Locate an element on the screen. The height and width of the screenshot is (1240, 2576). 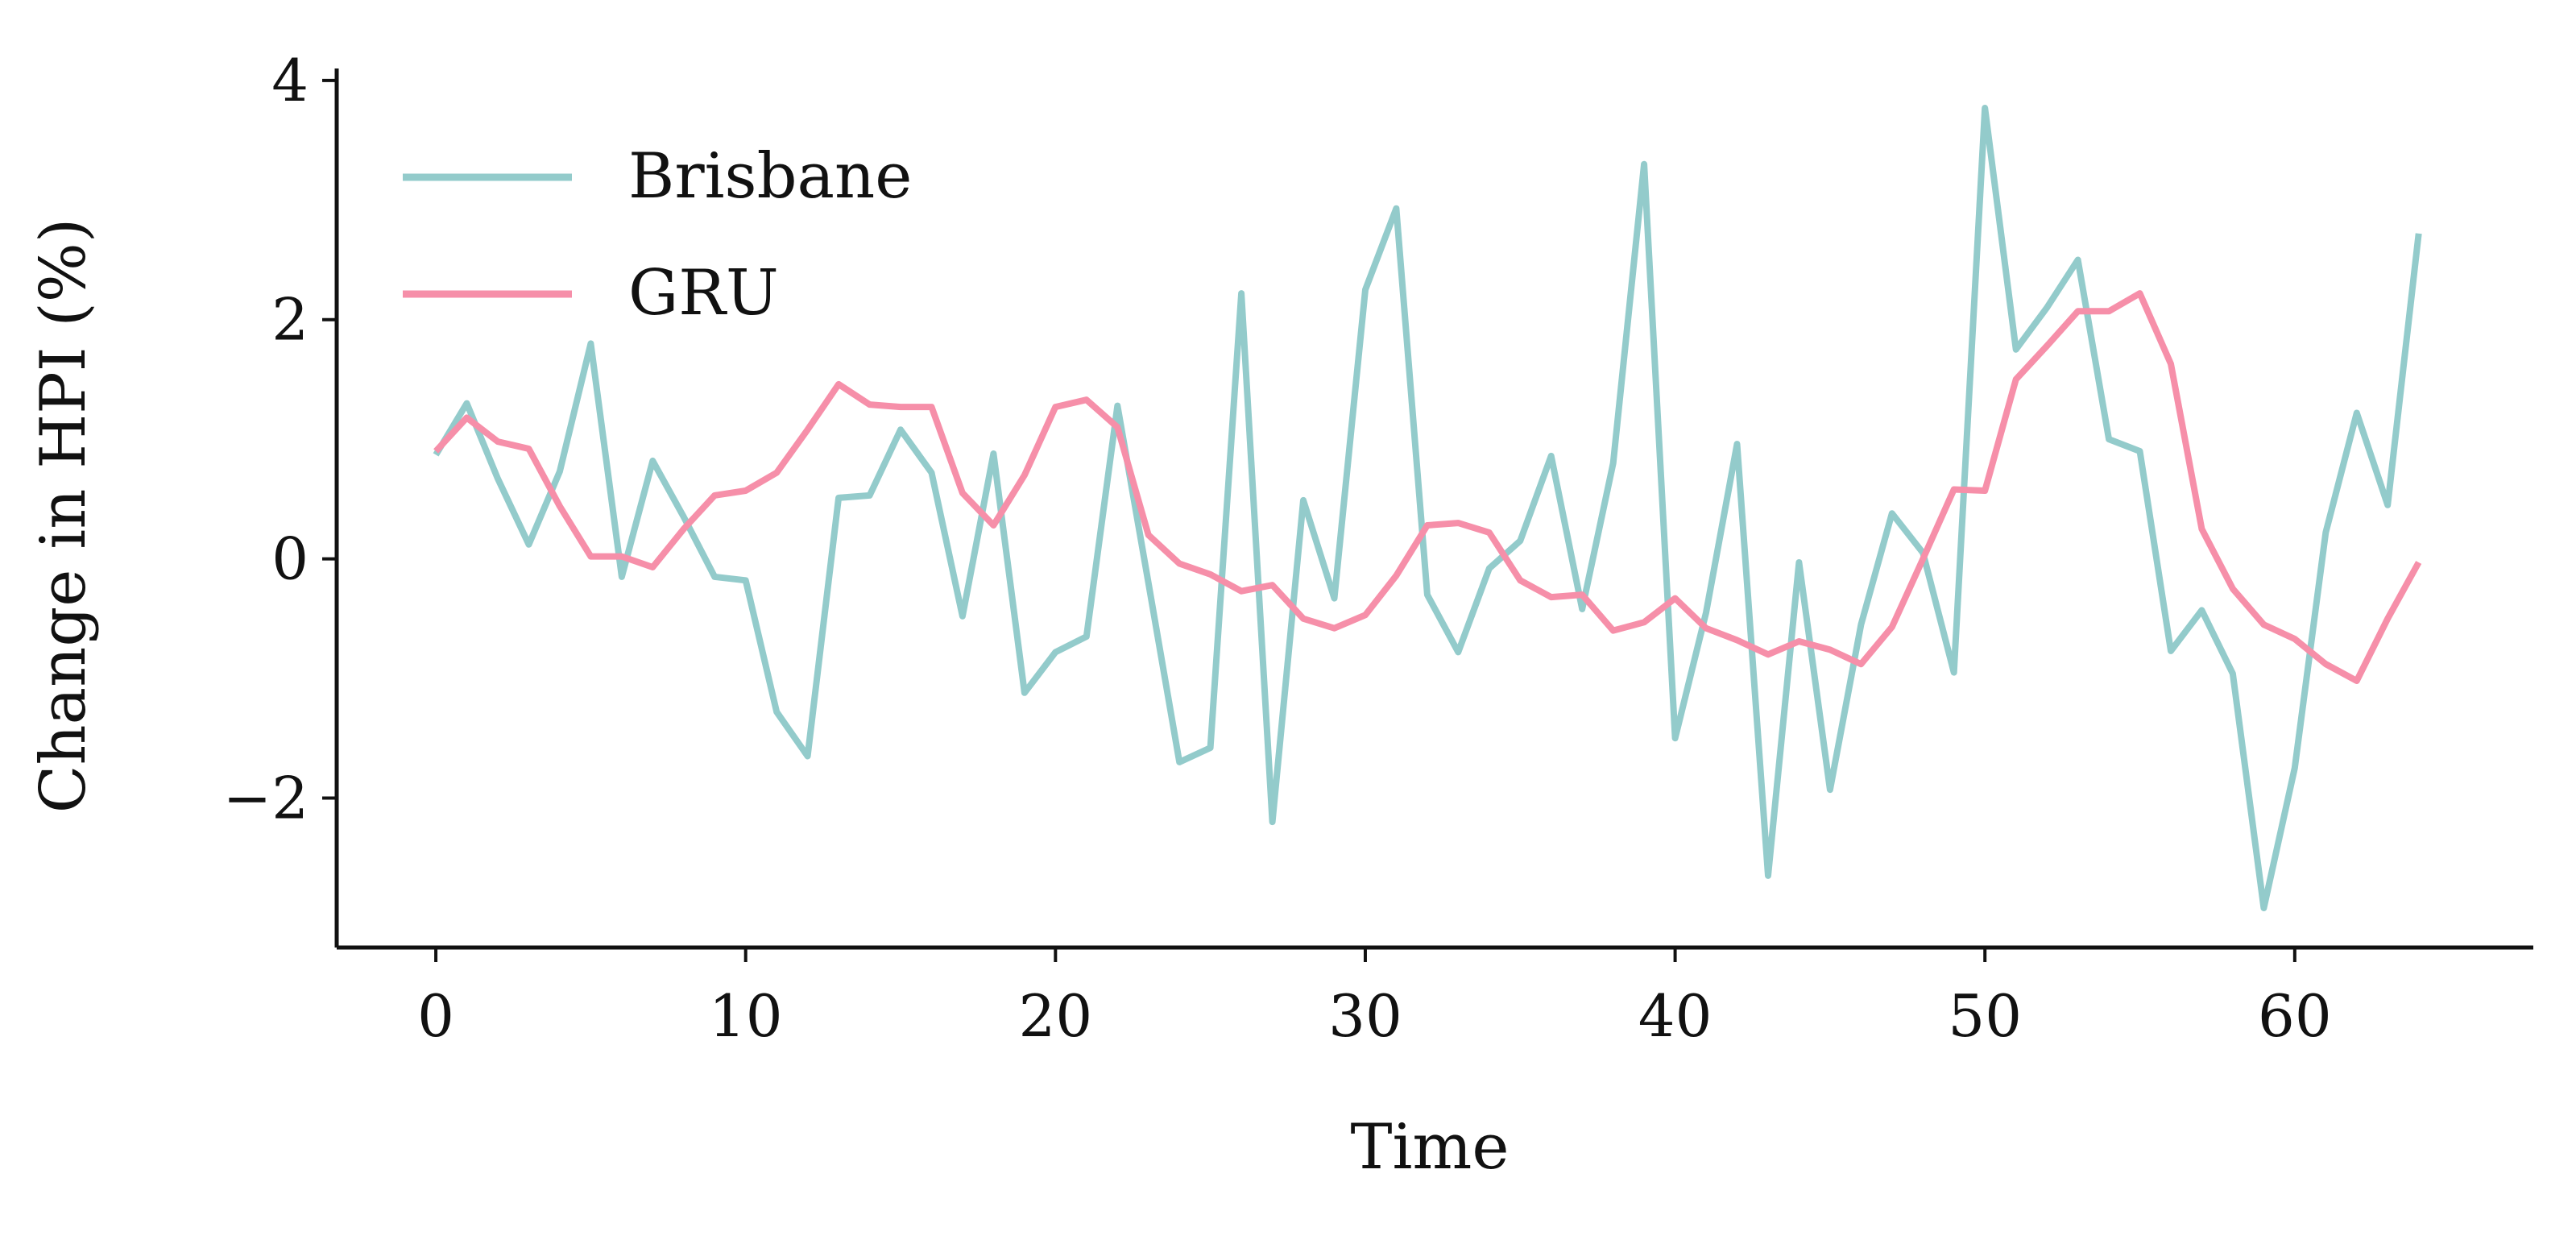
y-tick-label: 0 is located at coordinates (290, 559).